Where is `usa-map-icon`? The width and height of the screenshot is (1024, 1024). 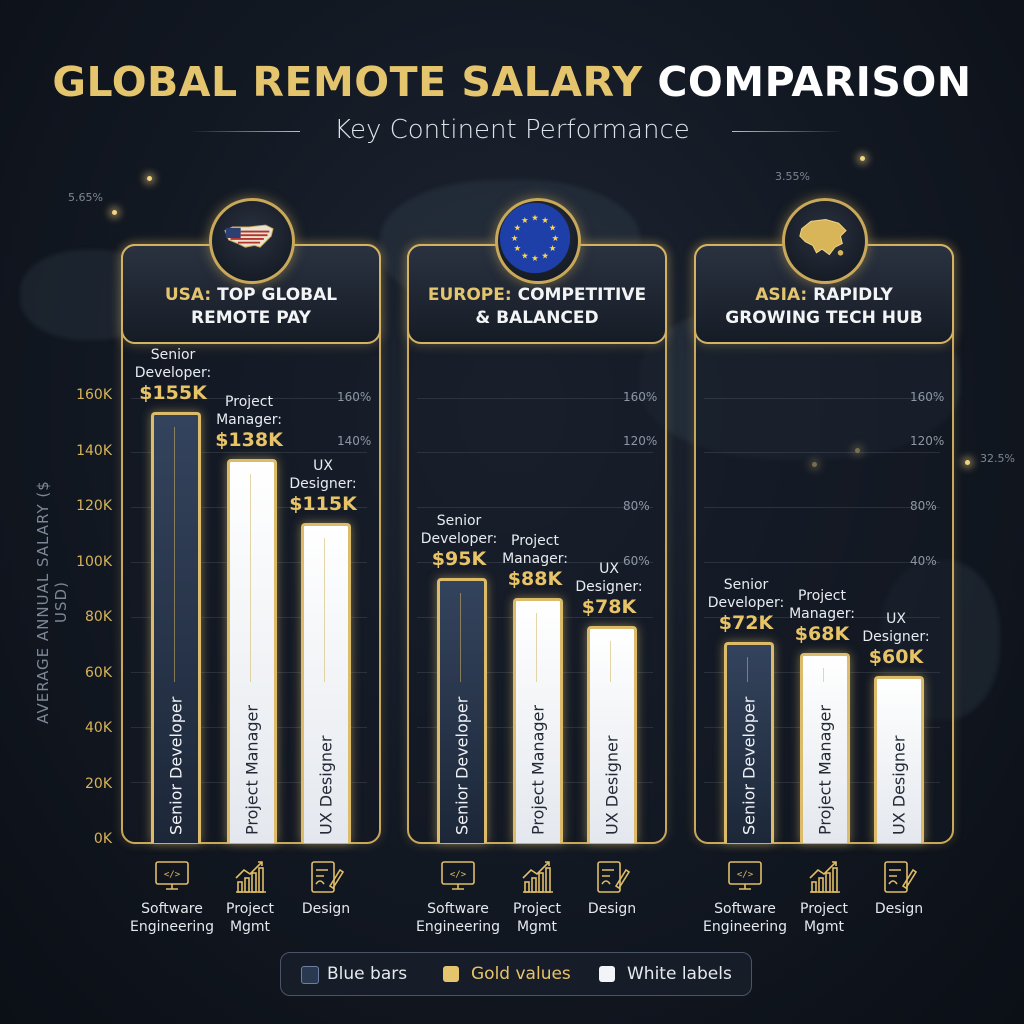
usa-map-icon is located at coordinates (252, 241).